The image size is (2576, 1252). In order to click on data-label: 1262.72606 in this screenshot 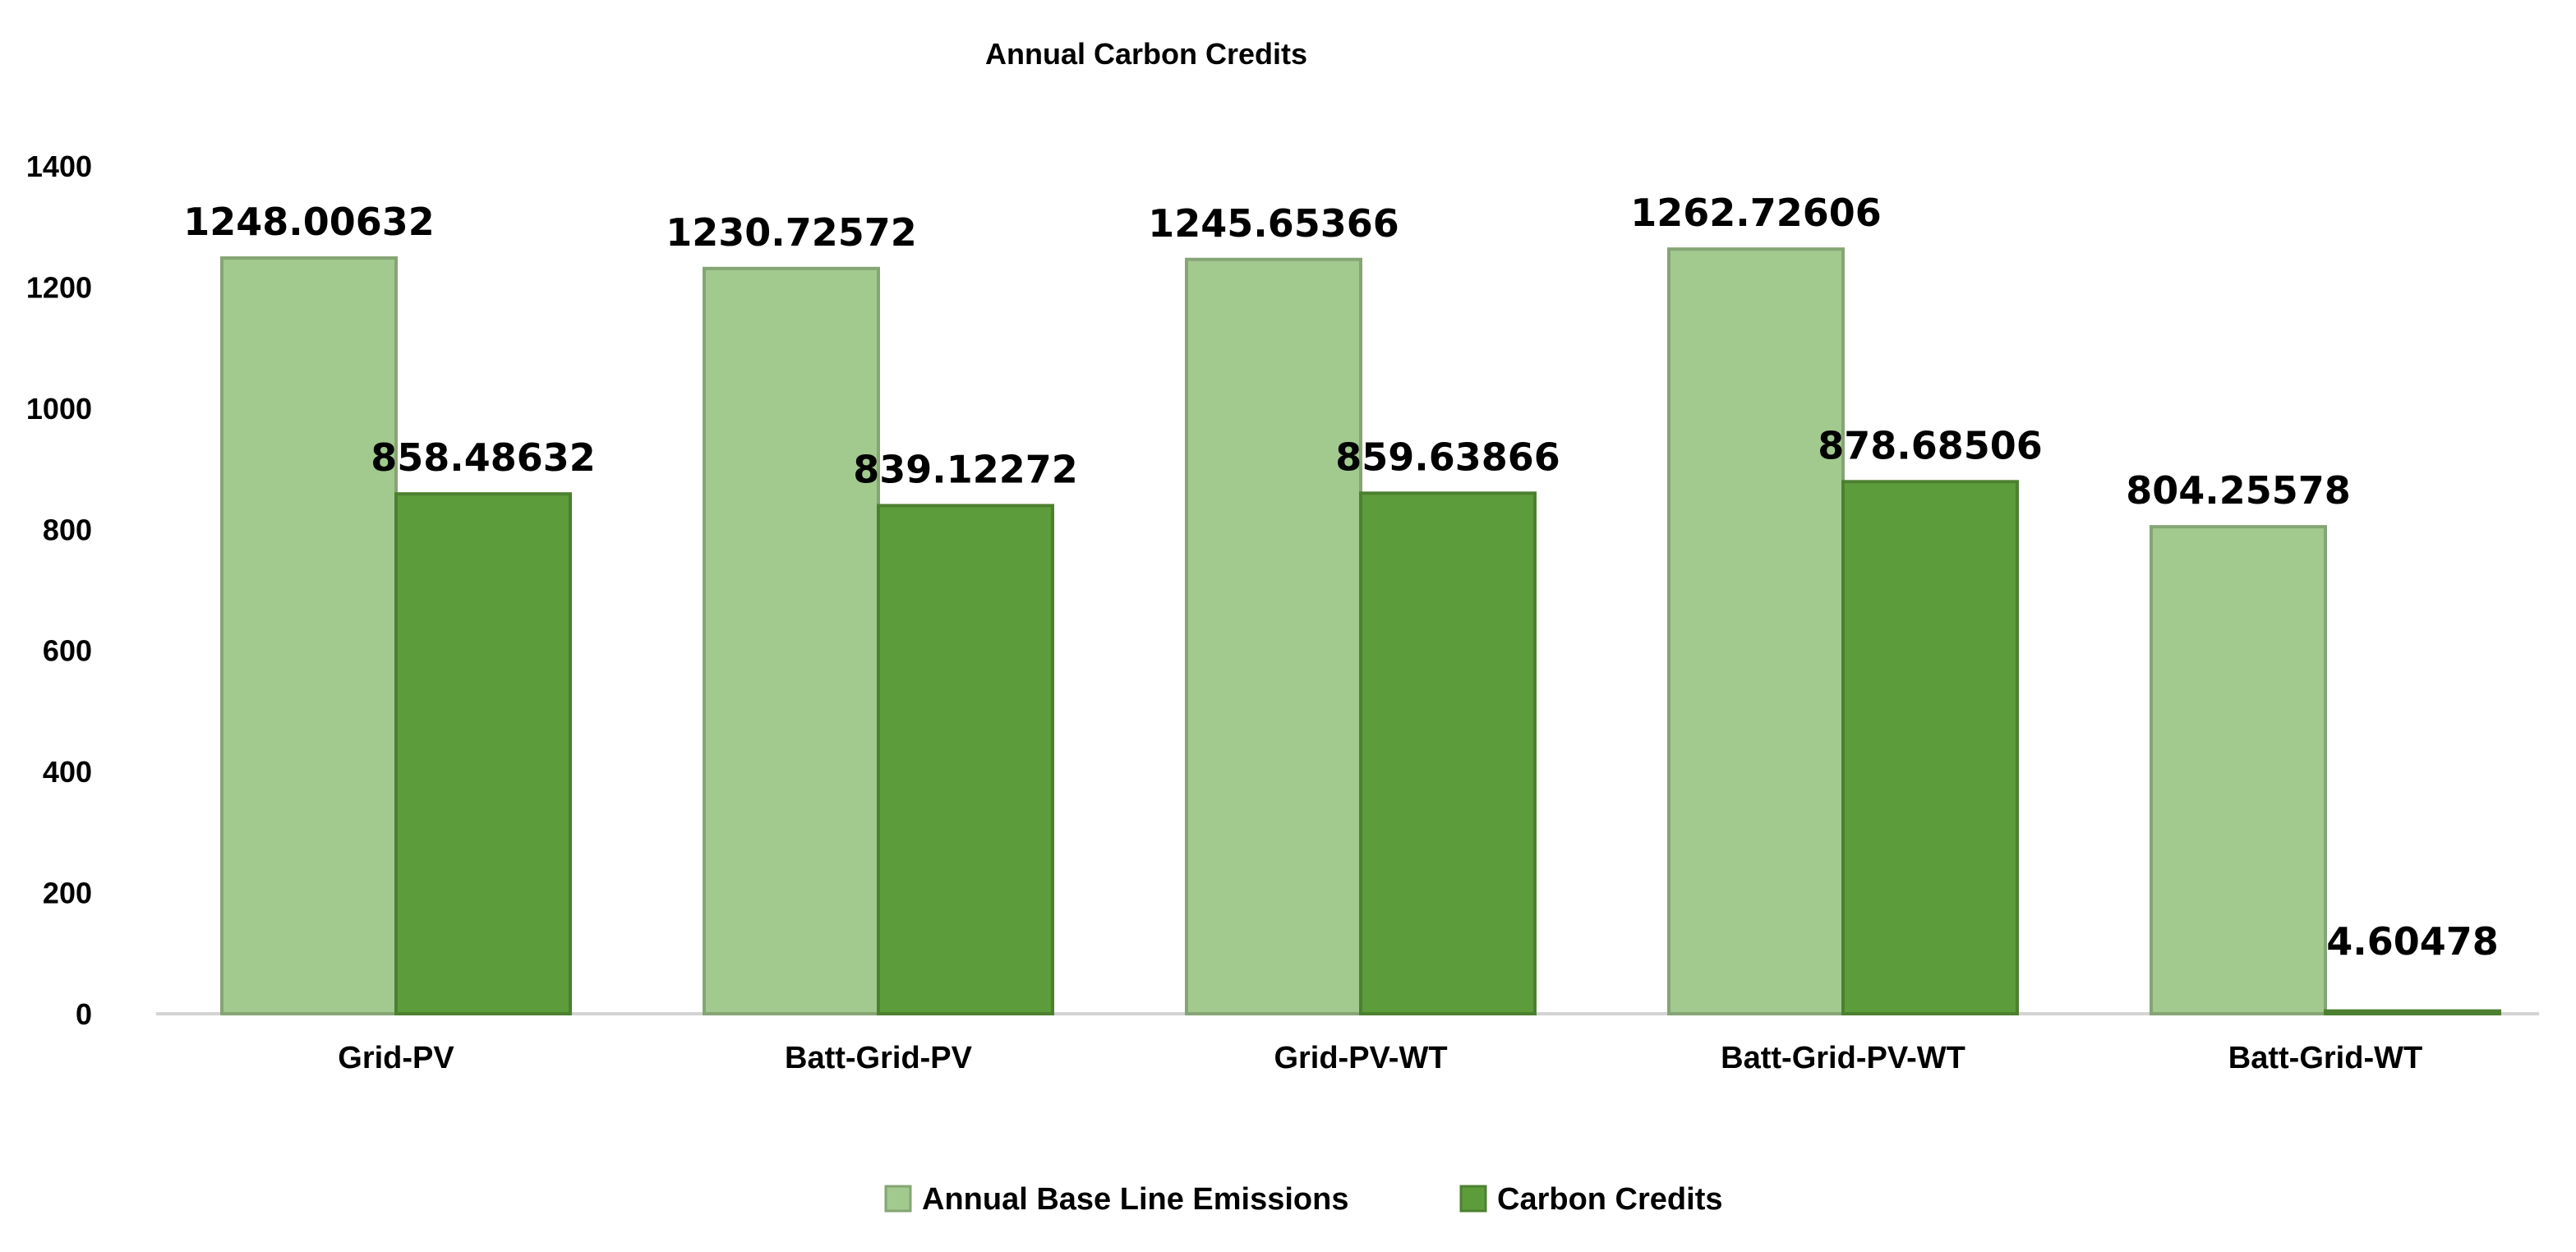, I will do `click(1756, 213)`.